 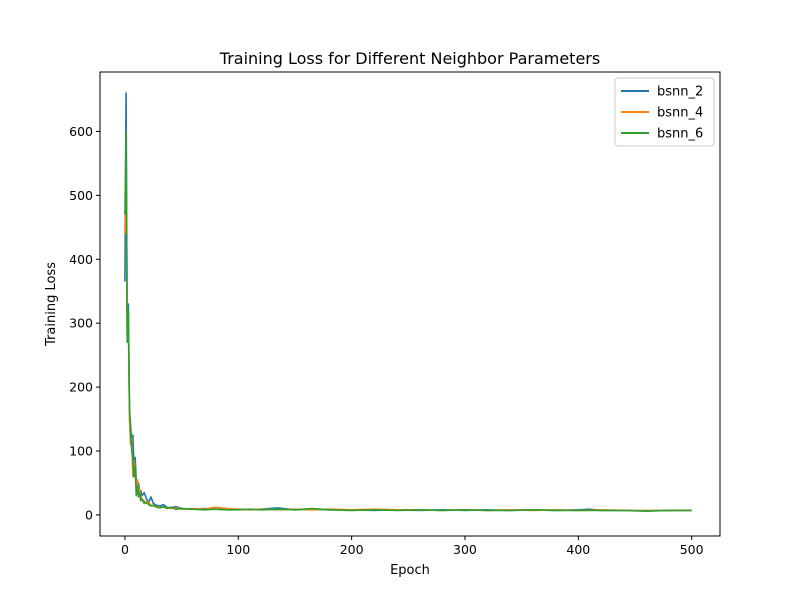 What do you see at coordinates (680, 134) in the screenshot?
I see `legend-label-bsnn_6: bsnn_6` at bounding box center [680, 134].